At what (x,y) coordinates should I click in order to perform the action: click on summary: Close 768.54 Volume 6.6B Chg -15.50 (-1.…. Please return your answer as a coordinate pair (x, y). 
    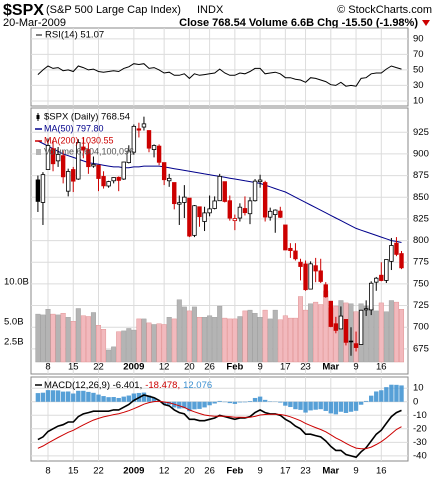
    Looking at the image, I should click on (298, 23).